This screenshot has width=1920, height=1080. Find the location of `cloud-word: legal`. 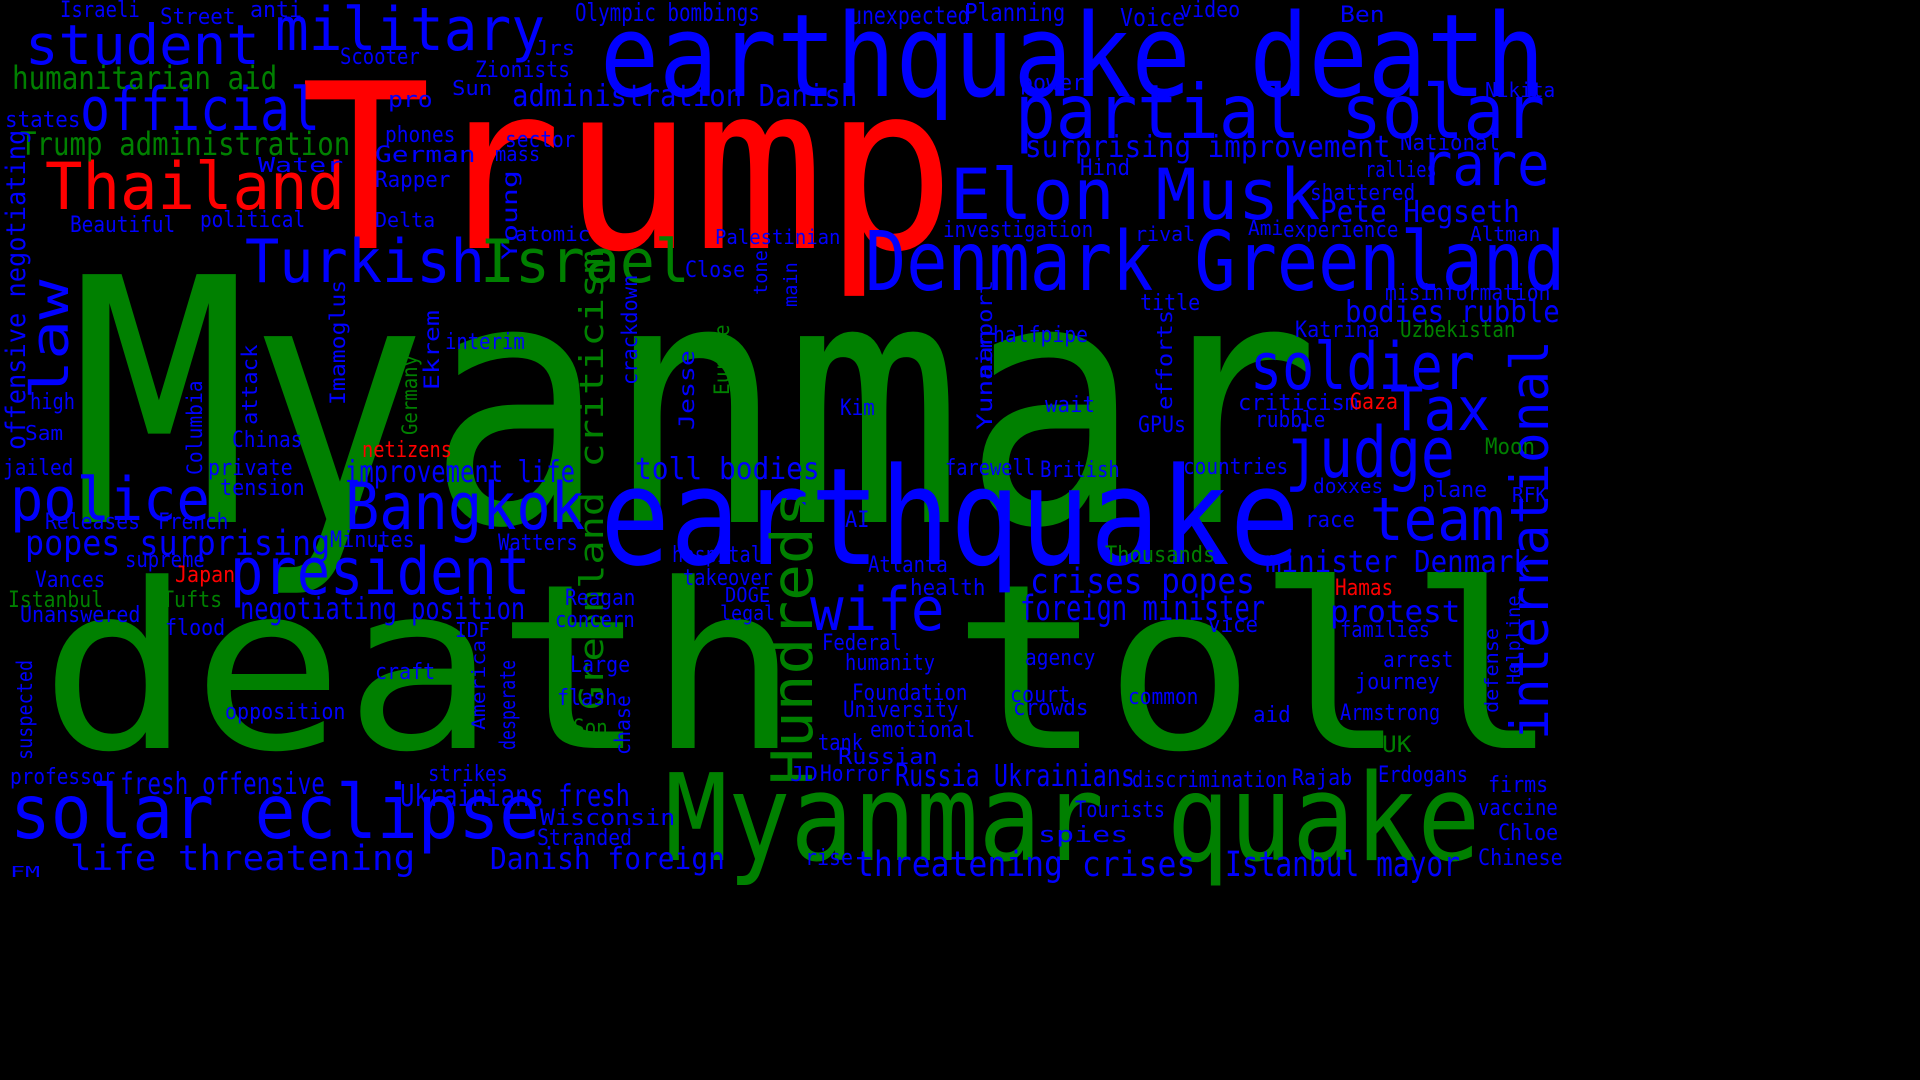

cloud-word: legal is located at coordinates (748, 613).